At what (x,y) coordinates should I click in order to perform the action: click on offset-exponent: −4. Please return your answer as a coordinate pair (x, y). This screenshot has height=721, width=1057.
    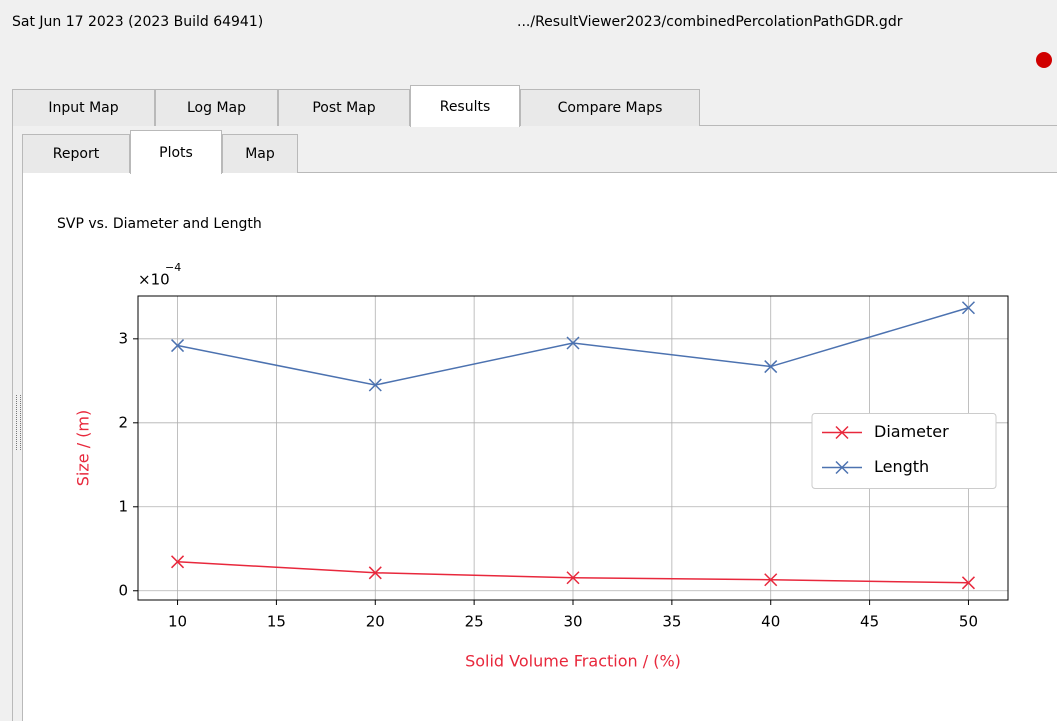
    Looking at the image, I should click on (173, 267).